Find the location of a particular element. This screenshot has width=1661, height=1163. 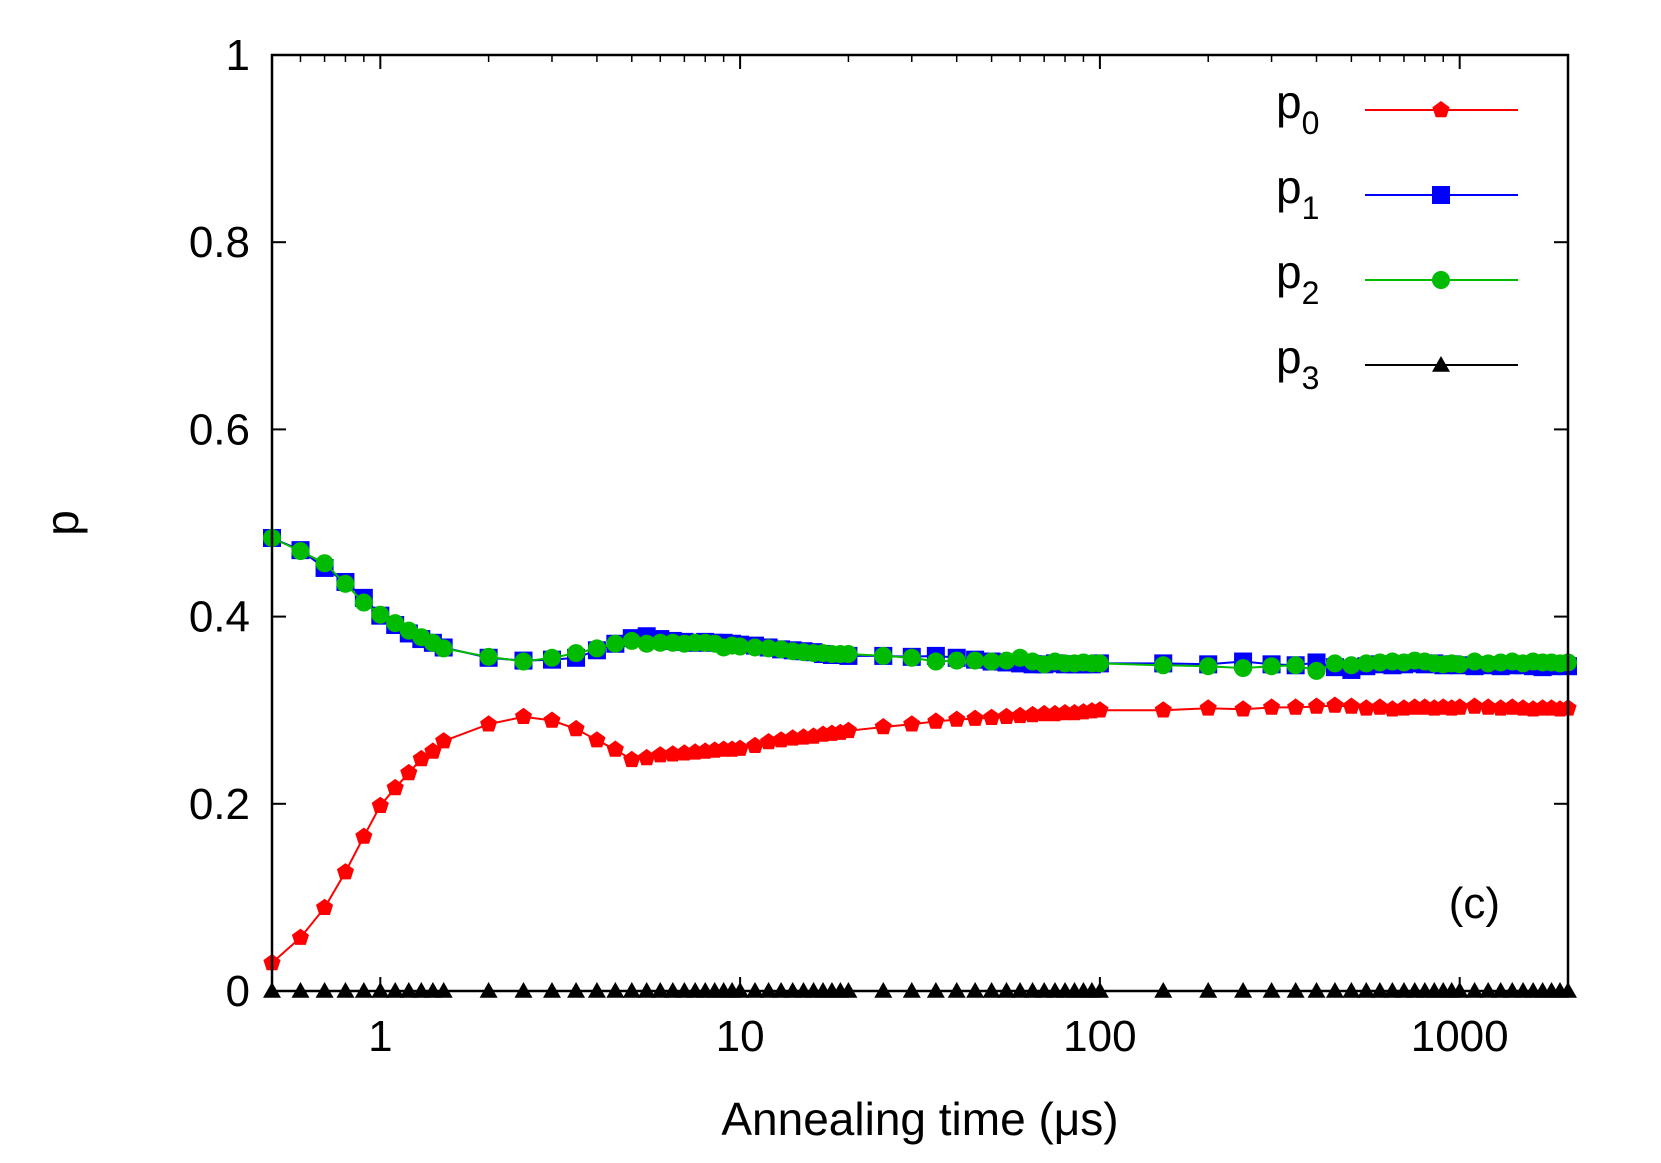

legend-label: p0 is located at coordinates (1297, 108).